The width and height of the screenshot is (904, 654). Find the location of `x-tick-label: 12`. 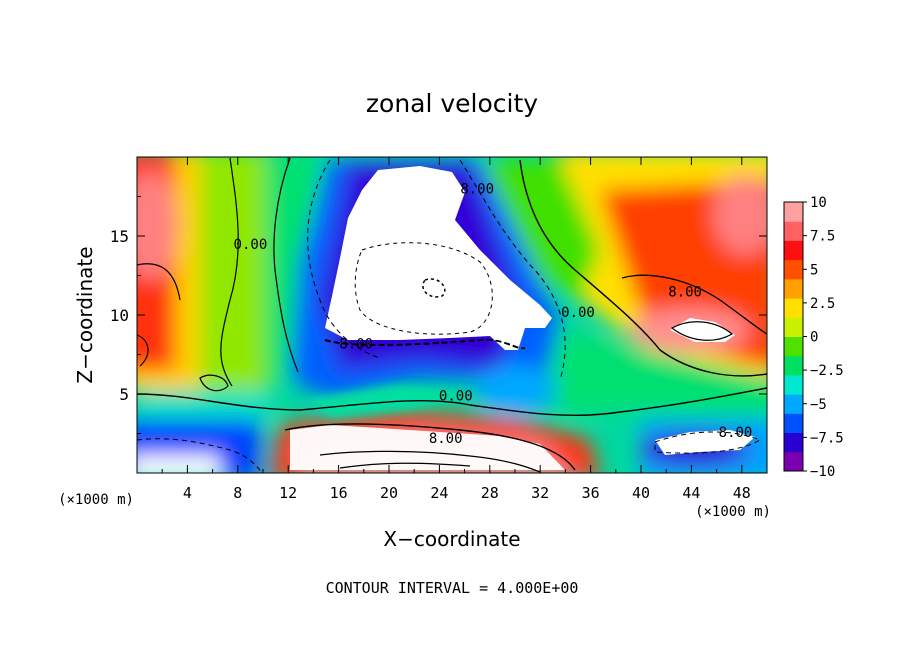

x-tick-label: 12 is located at coordinates (288, 493).